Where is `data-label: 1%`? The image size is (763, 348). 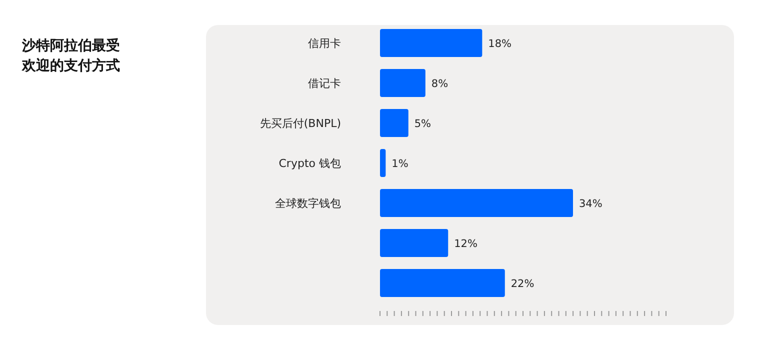
data-label: 1% is located at coordinates (400, 164).